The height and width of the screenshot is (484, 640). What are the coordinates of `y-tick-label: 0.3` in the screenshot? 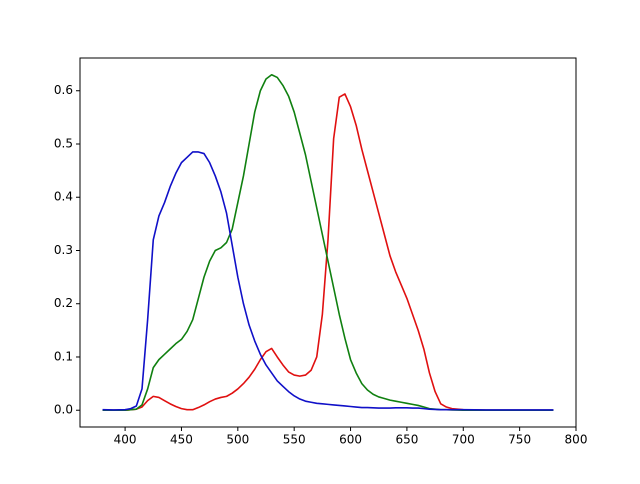 It's located at (63, 250).